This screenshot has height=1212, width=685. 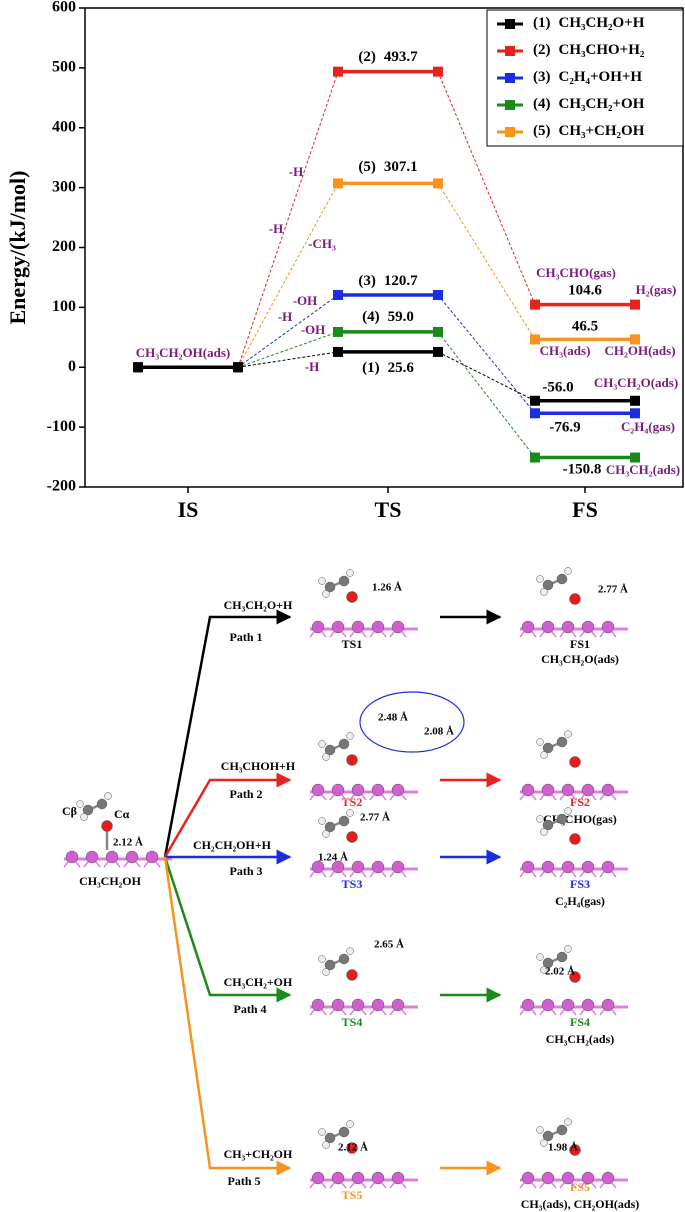 I want to click on inset, so click(x=412, y=722).